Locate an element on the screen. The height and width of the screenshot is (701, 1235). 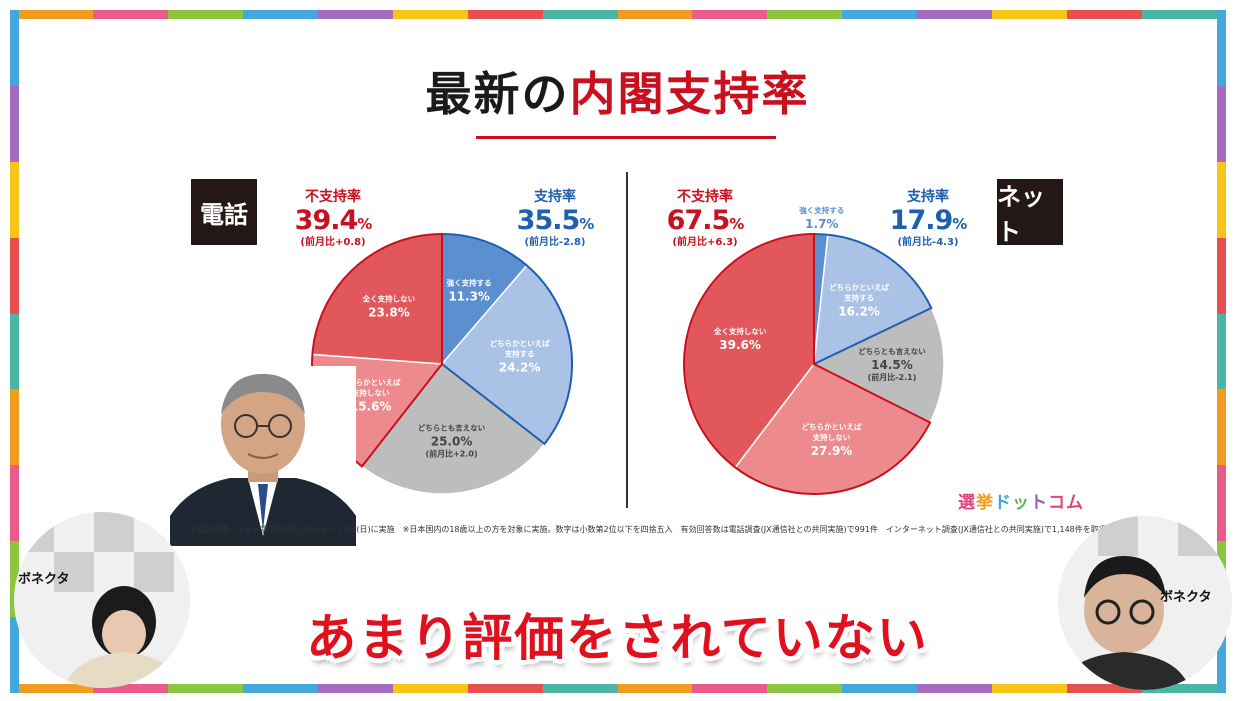
net-disapprove-stat: 不支持率 67.5% (前月比+6.3) is located at coordinates (705, 219).